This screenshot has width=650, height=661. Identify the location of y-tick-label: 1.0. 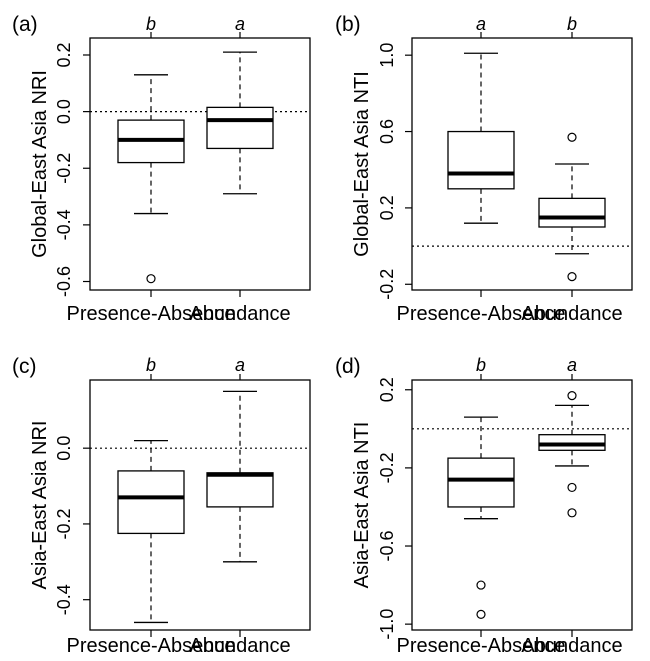
(387, 55).